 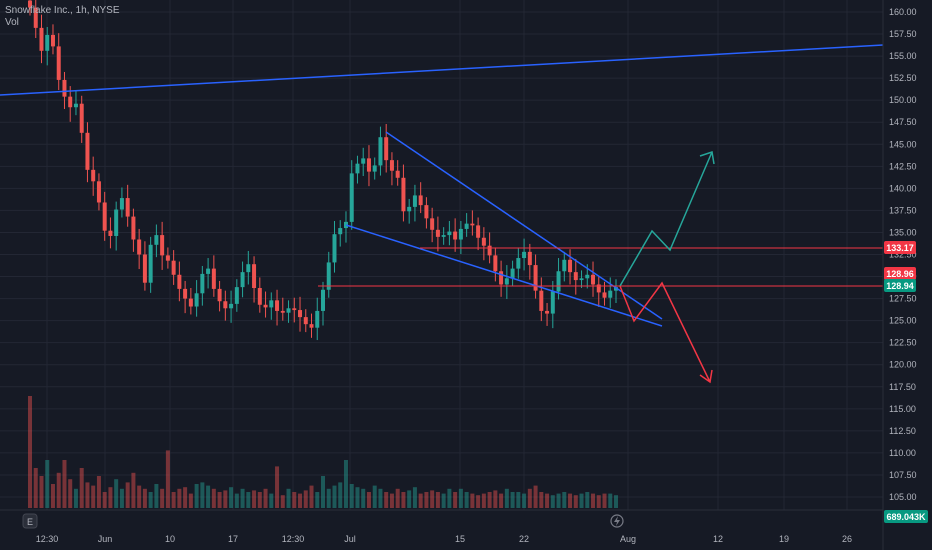 What do you see at coordinates (504, 275) in the screenshot?
I see `wedge-lower-trendline` at bounding box center [504, 275].